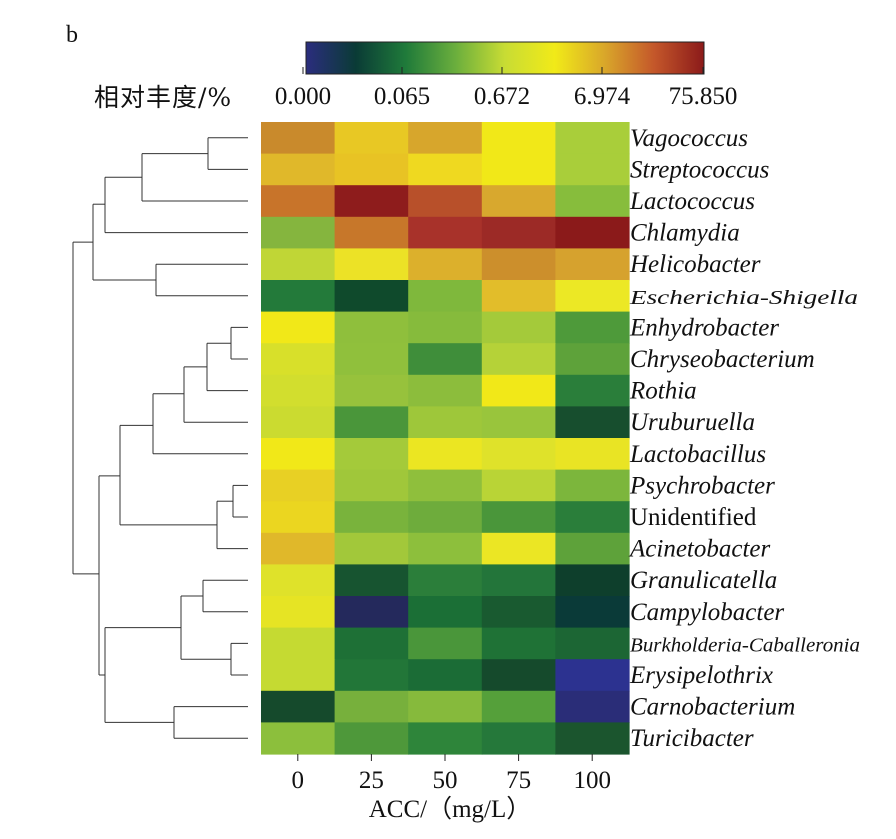 Image resolution: width=896 pixels, height=839 pixels. What do you see at coordinates (602, 96) in the screenshot?
I see `colorbar-tick-label: 6.974` at bounding box center [602, 96].